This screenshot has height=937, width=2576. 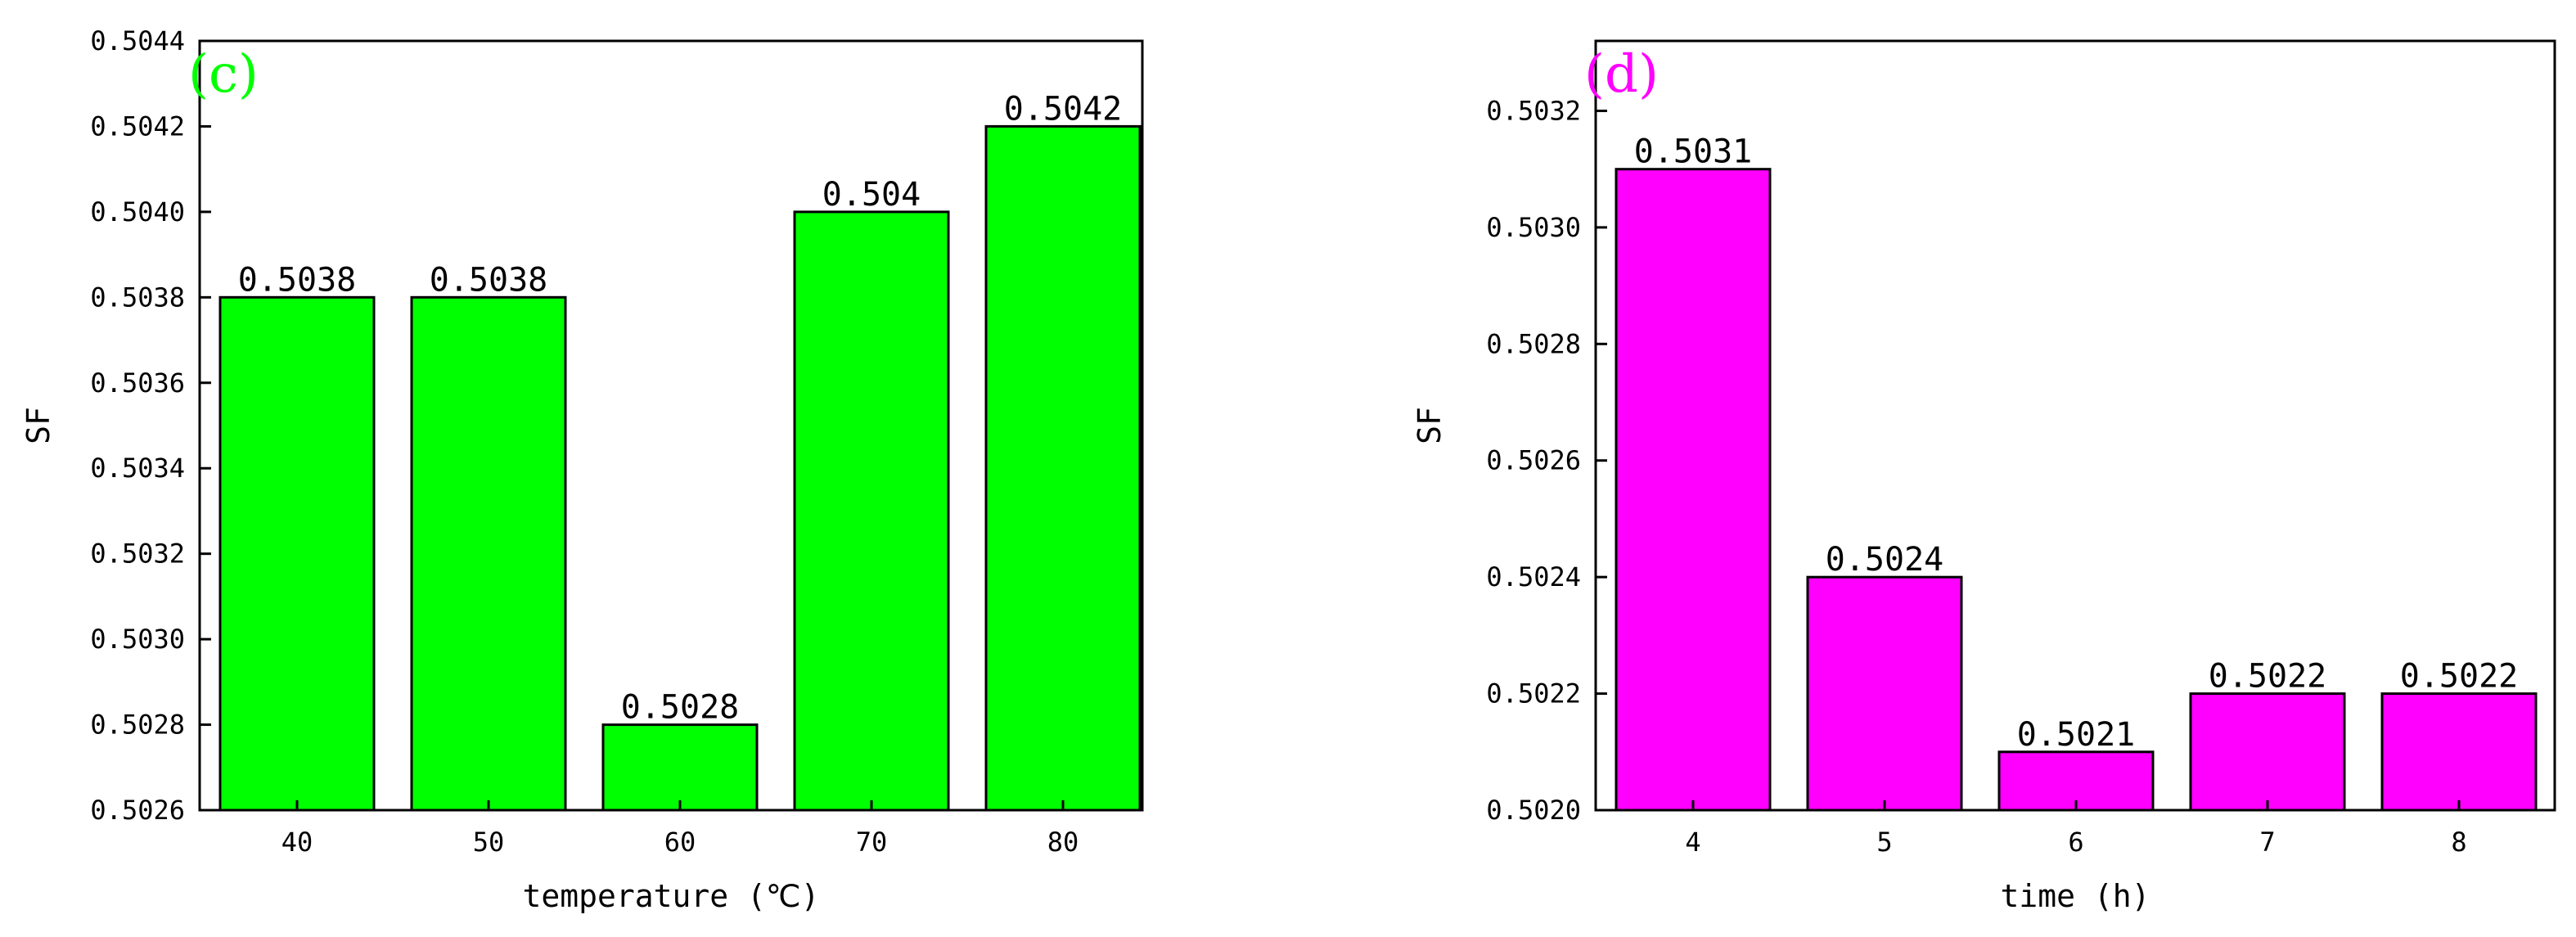 What do you see at coordinates (489, 280) in the screenshot?
I see `data-label-50: 0.5038` at bounding box center [489, 280].